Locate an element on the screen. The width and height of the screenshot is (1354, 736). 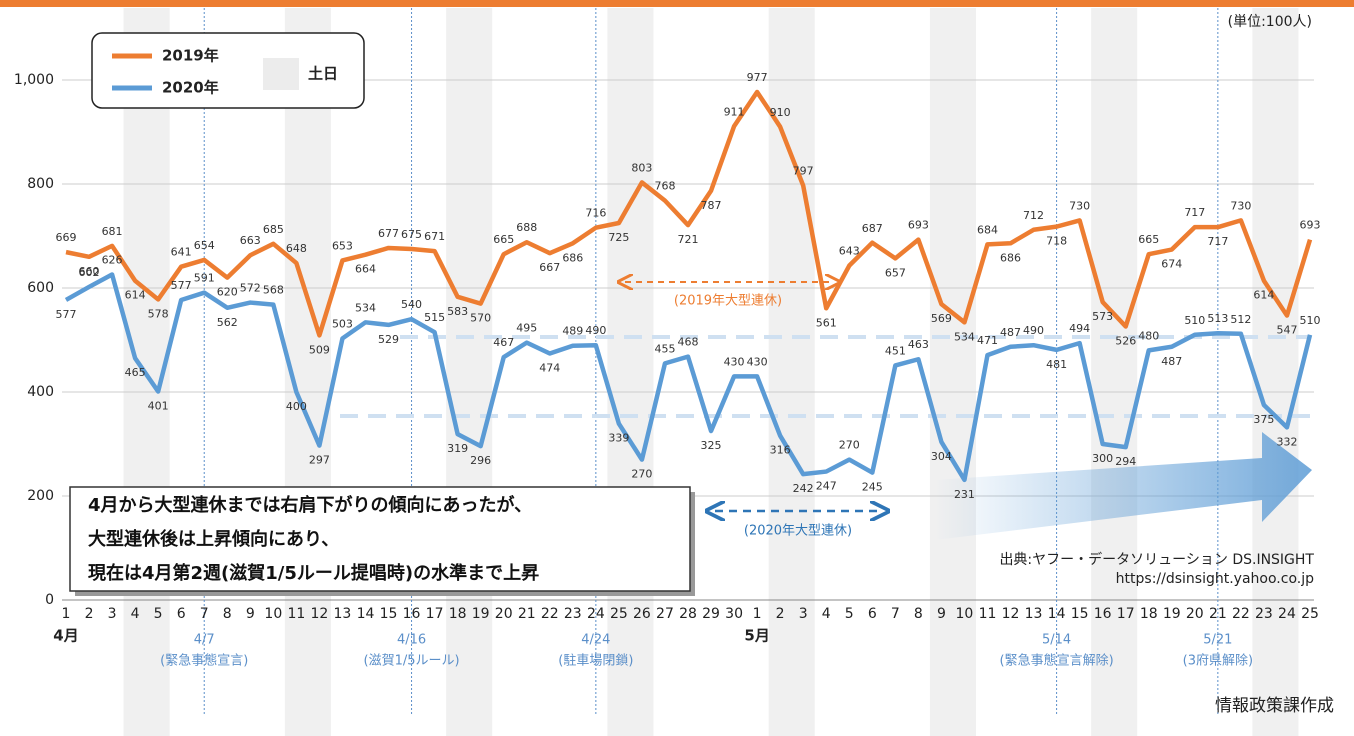
data-label: 665 is located at coordinates (503, 239).